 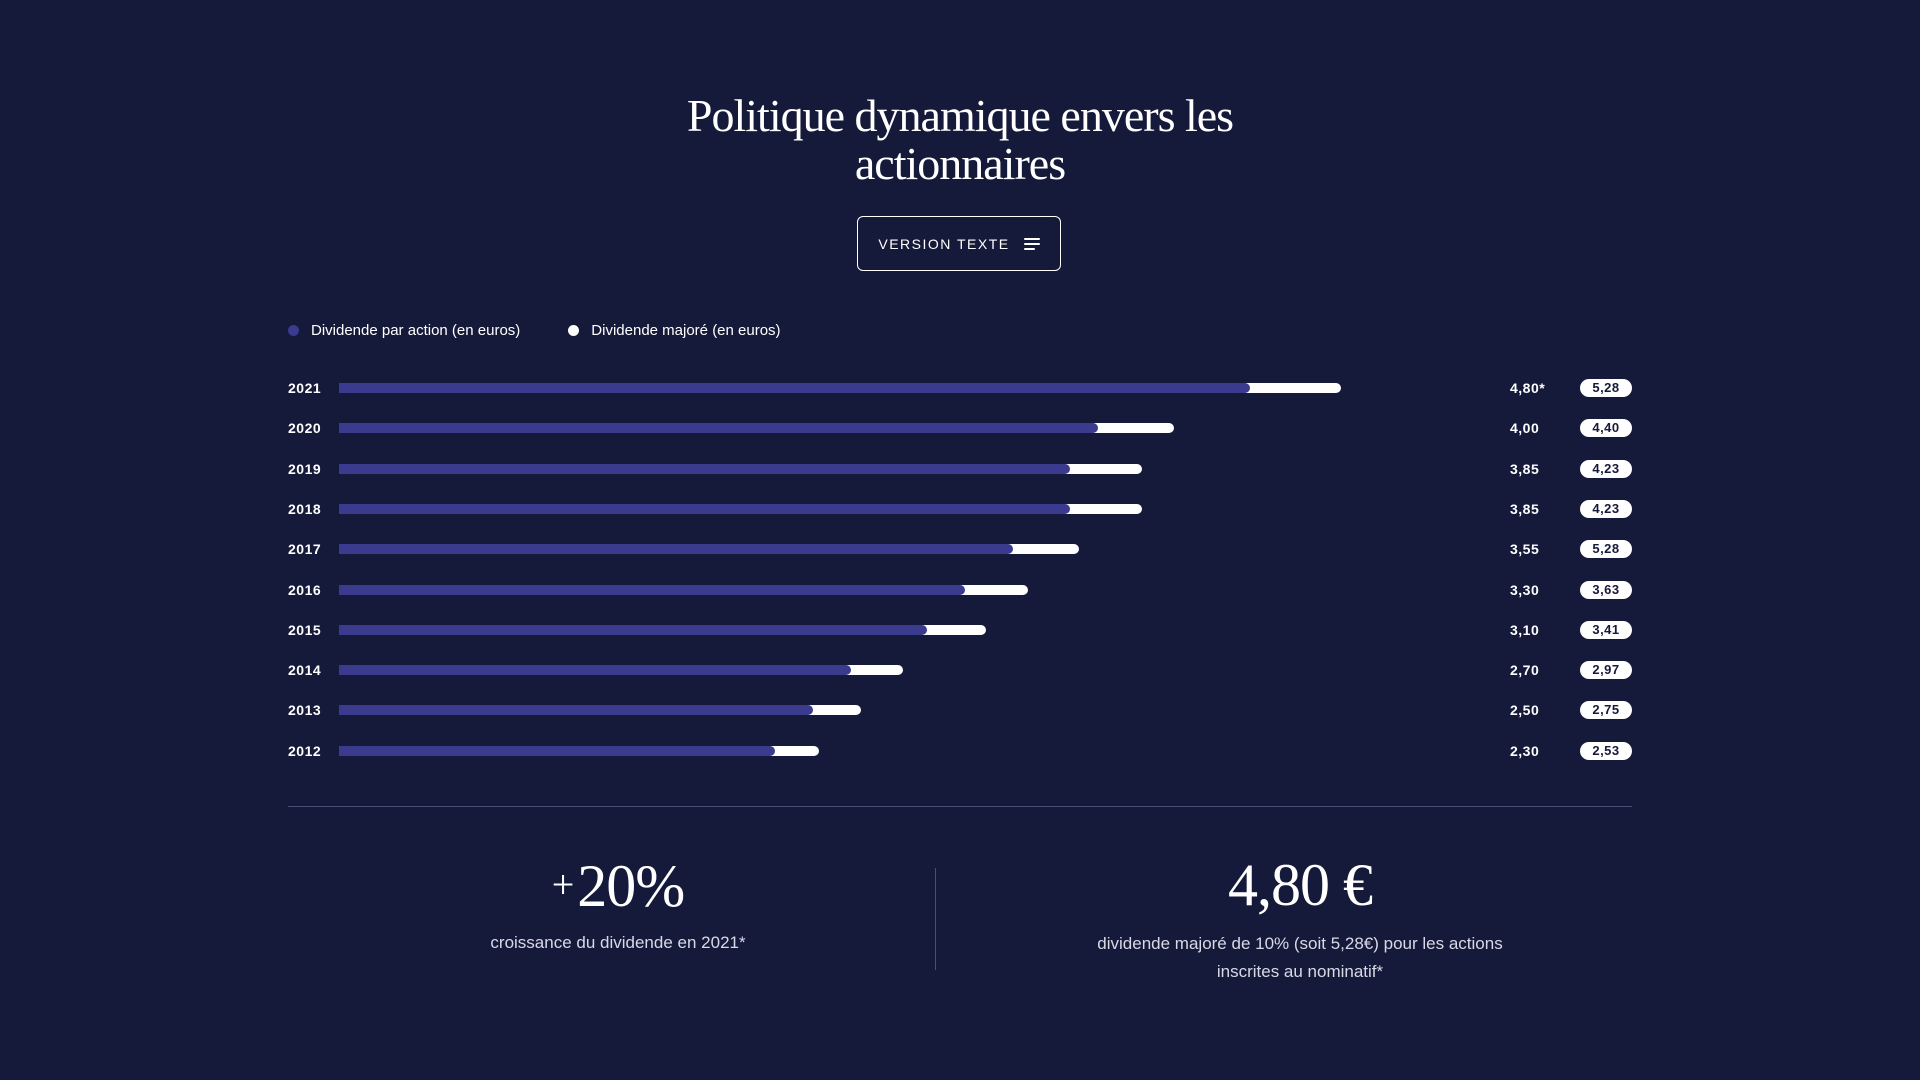 What do you see at coordinates (1525, 710) in the screenshot?
I see `value-dividende-2013: 2,50` at bounding box center [1525, 710].